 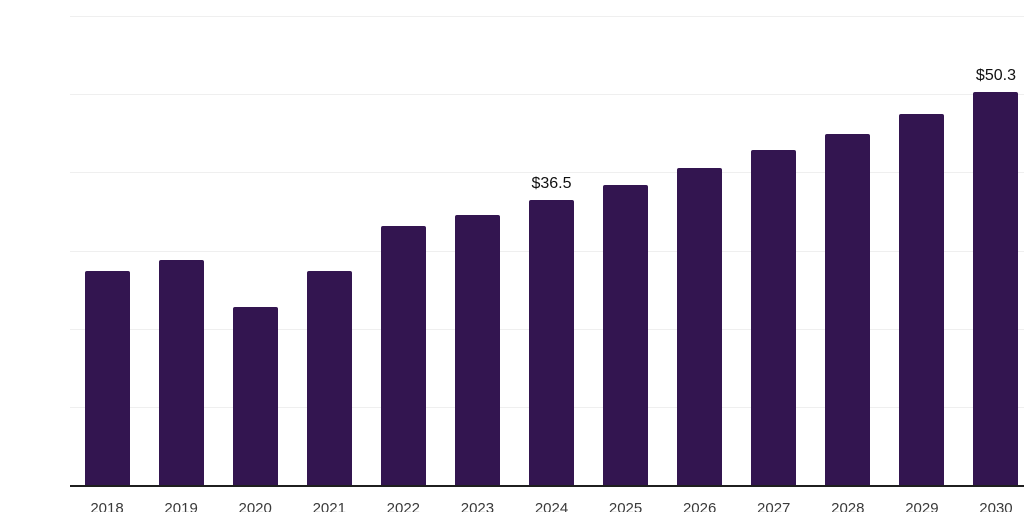 I want to click on bar-2020, so click(x=255, y=396).